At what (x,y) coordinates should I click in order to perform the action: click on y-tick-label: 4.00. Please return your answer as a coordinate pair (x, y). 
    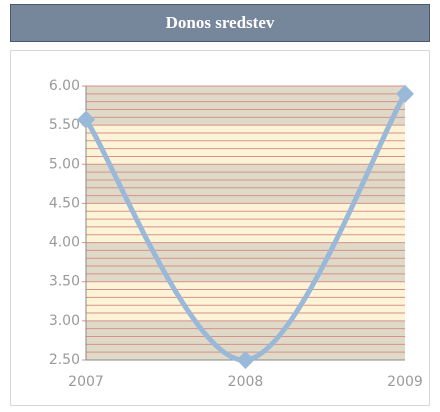
    Looking at the image, I should click on (64, 243).